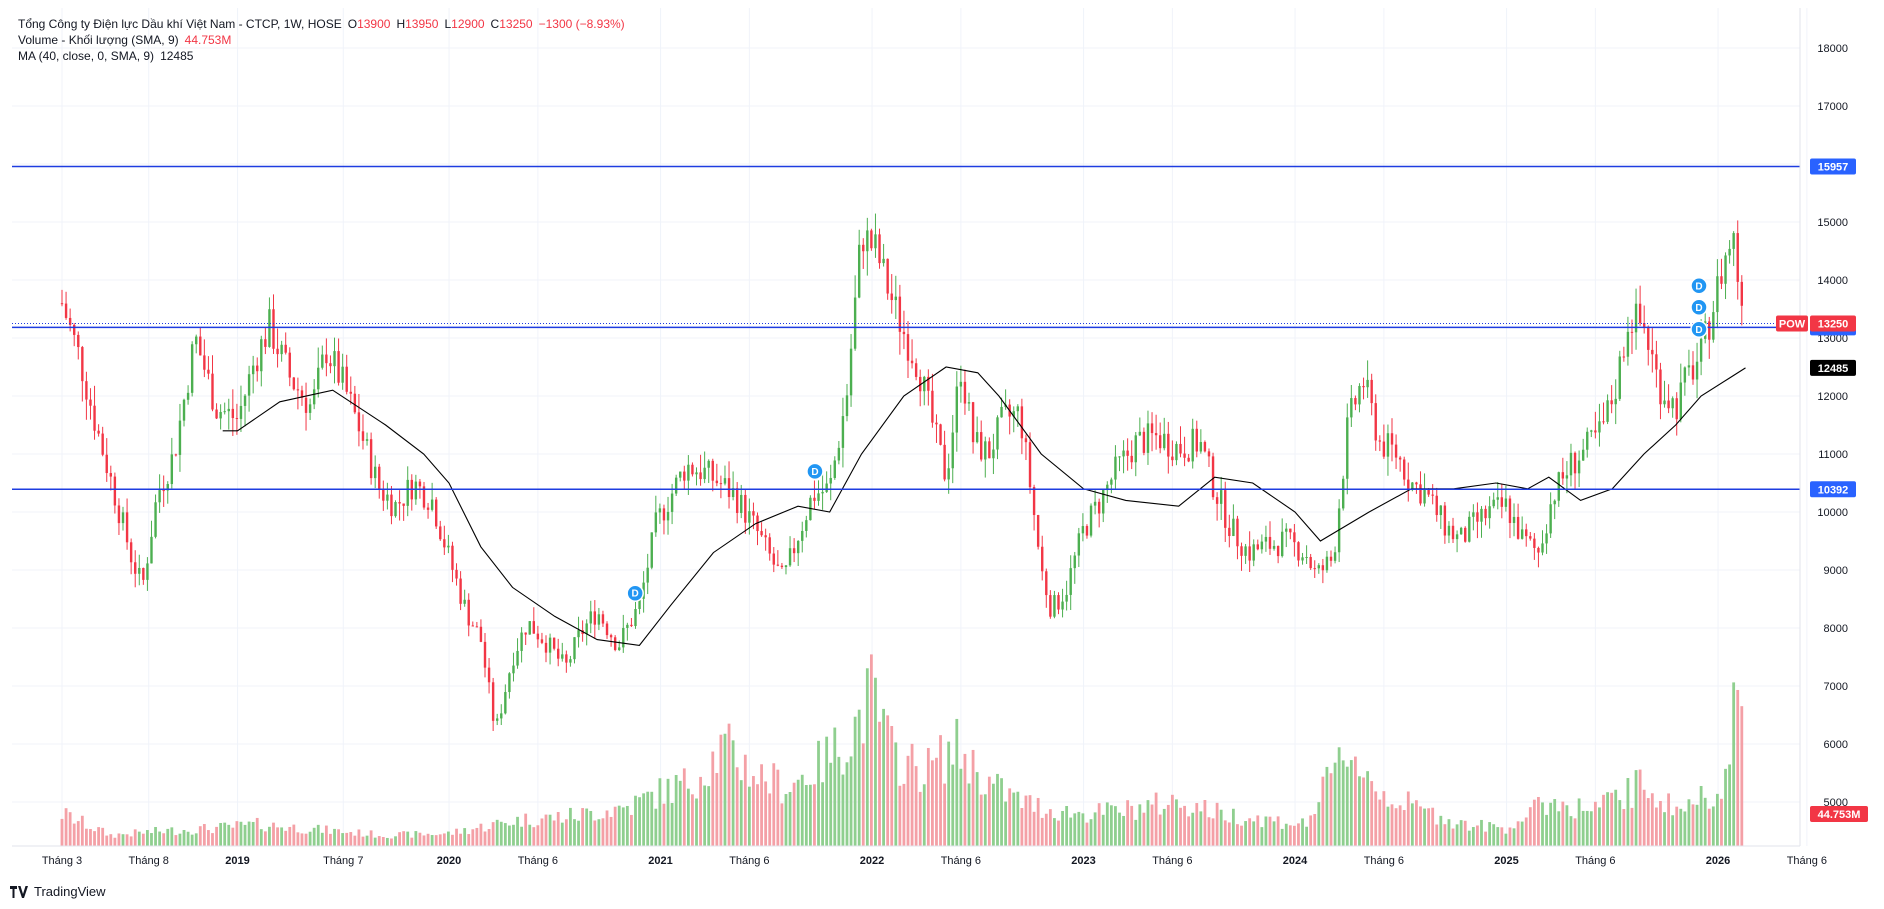 This screenshot has width=1884, height=909. What do you see at coordinates (58, 891) in the screenshot?
I see `tradingview-brand: TradingView` at bounding box center [58, 891].